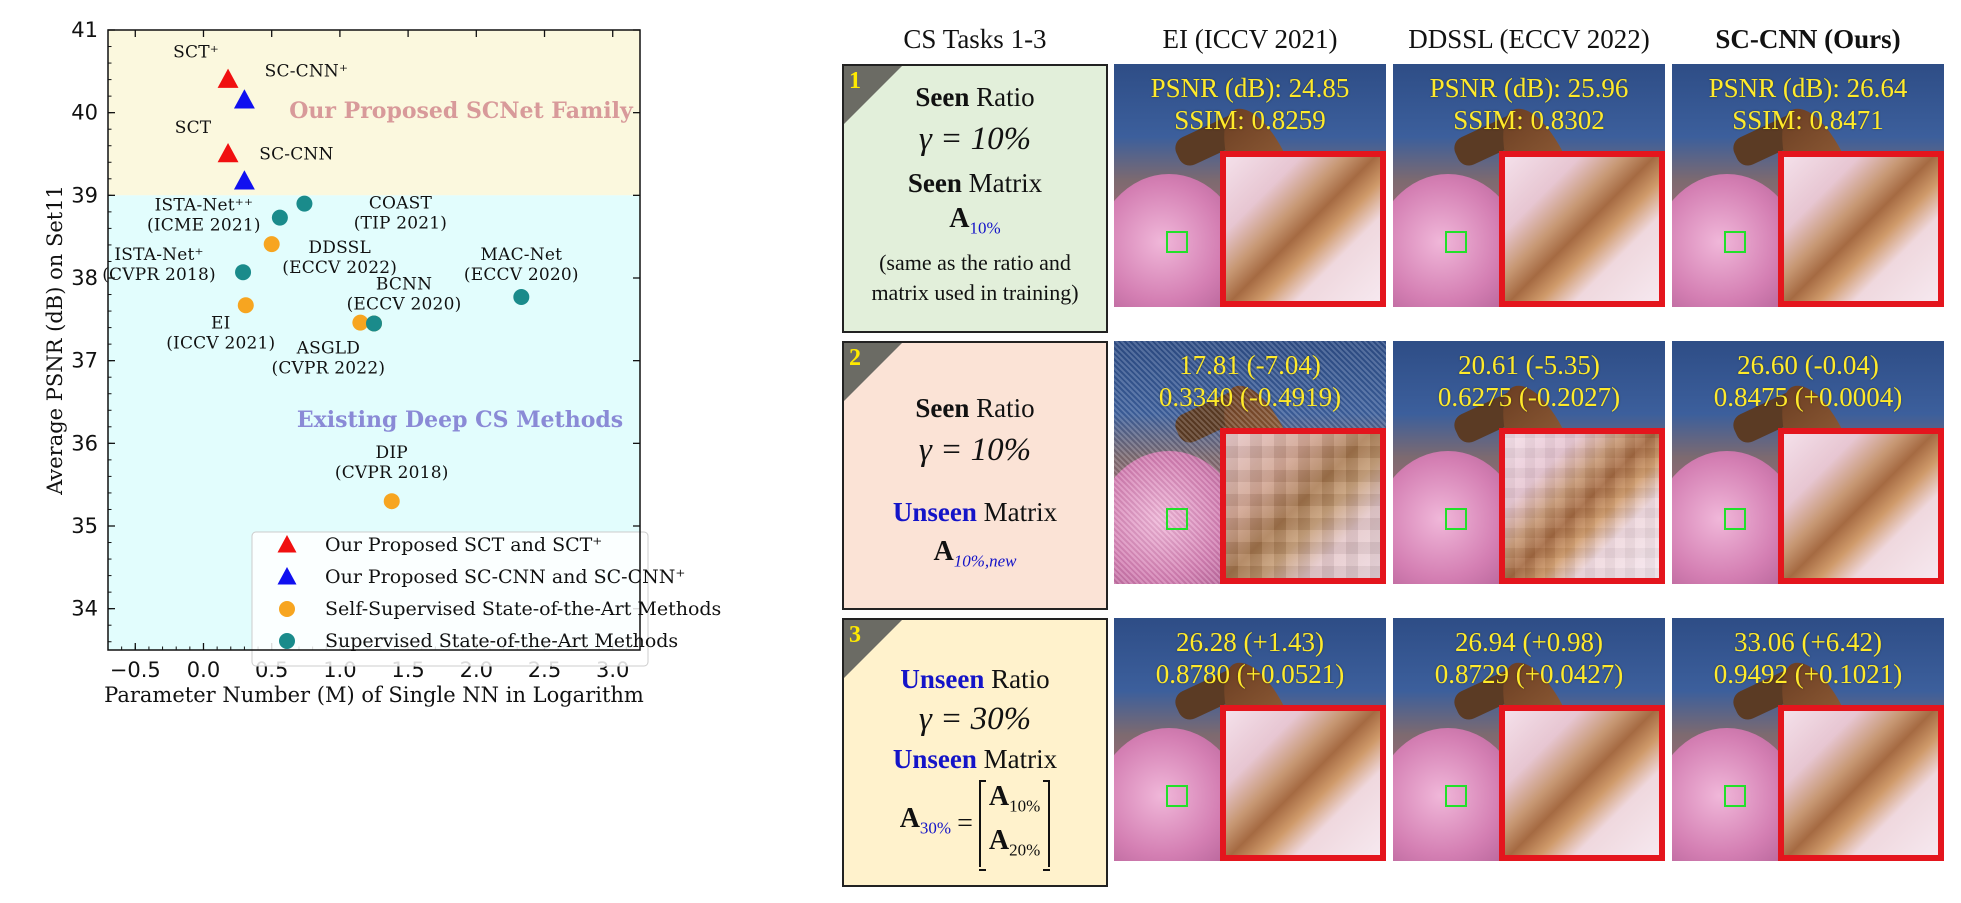 Image resolution: width=1961 pixels, height=903 pixels. Describe the element at coordinates (1808, 674) in the screenshot. I see `ssim-value: 0.9492 (+0.1021)` at that location.